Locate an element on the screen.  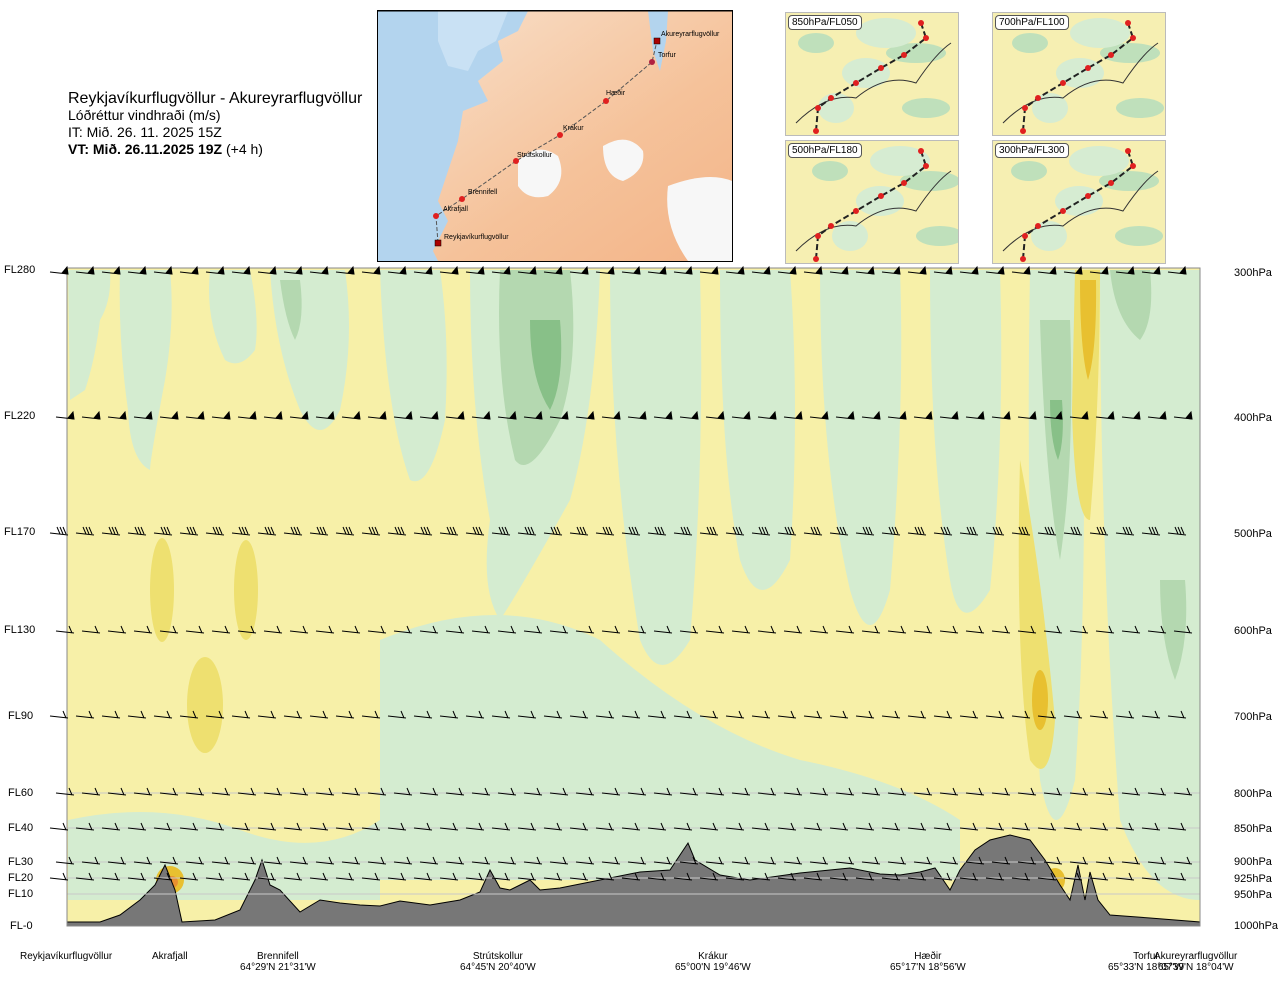
mini-map-850: 850hPa/FL050 is located at coordinates (872, 74).